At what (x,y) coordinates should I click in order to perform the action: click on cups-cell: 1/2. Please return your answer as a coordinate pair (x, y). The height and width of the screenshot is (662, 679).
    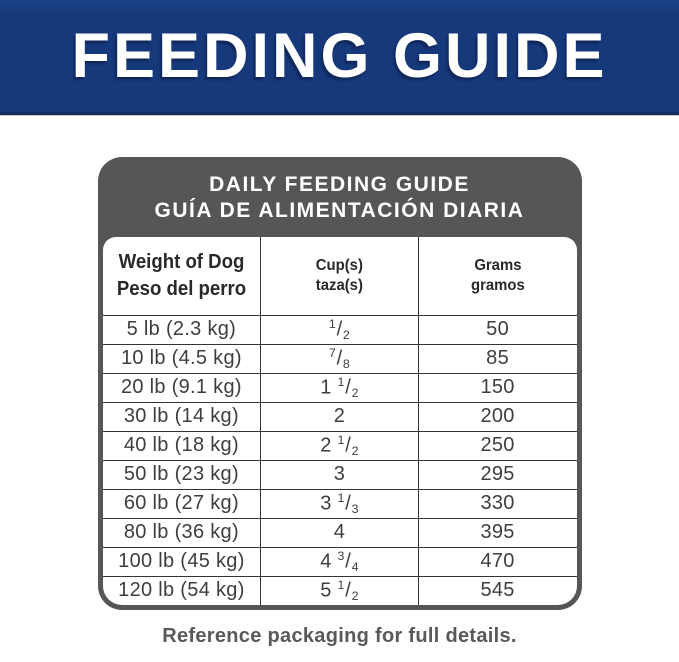
    Looking at the image, I should click on (339, 329).